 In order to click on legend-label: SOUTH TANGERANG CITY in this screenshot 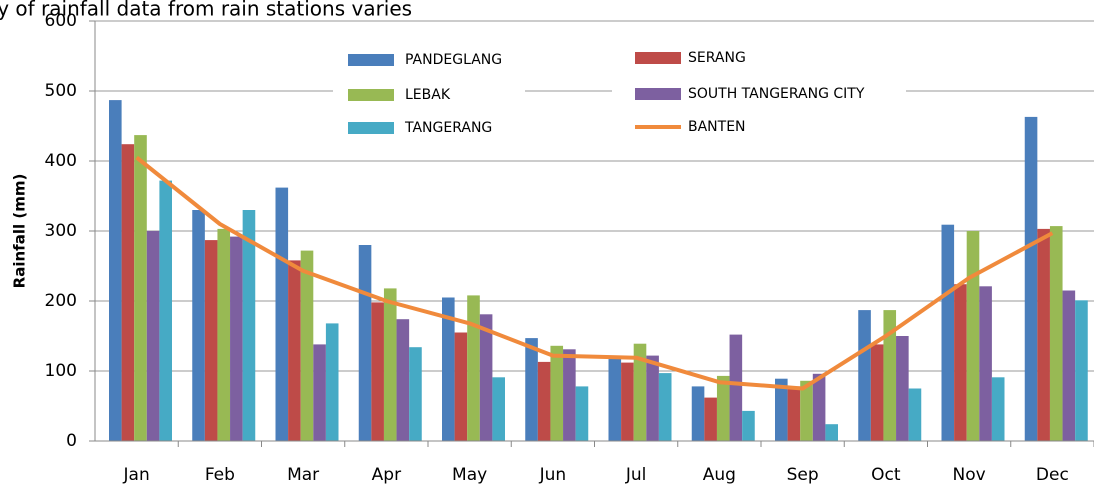, I will do `click(776, 94)`.